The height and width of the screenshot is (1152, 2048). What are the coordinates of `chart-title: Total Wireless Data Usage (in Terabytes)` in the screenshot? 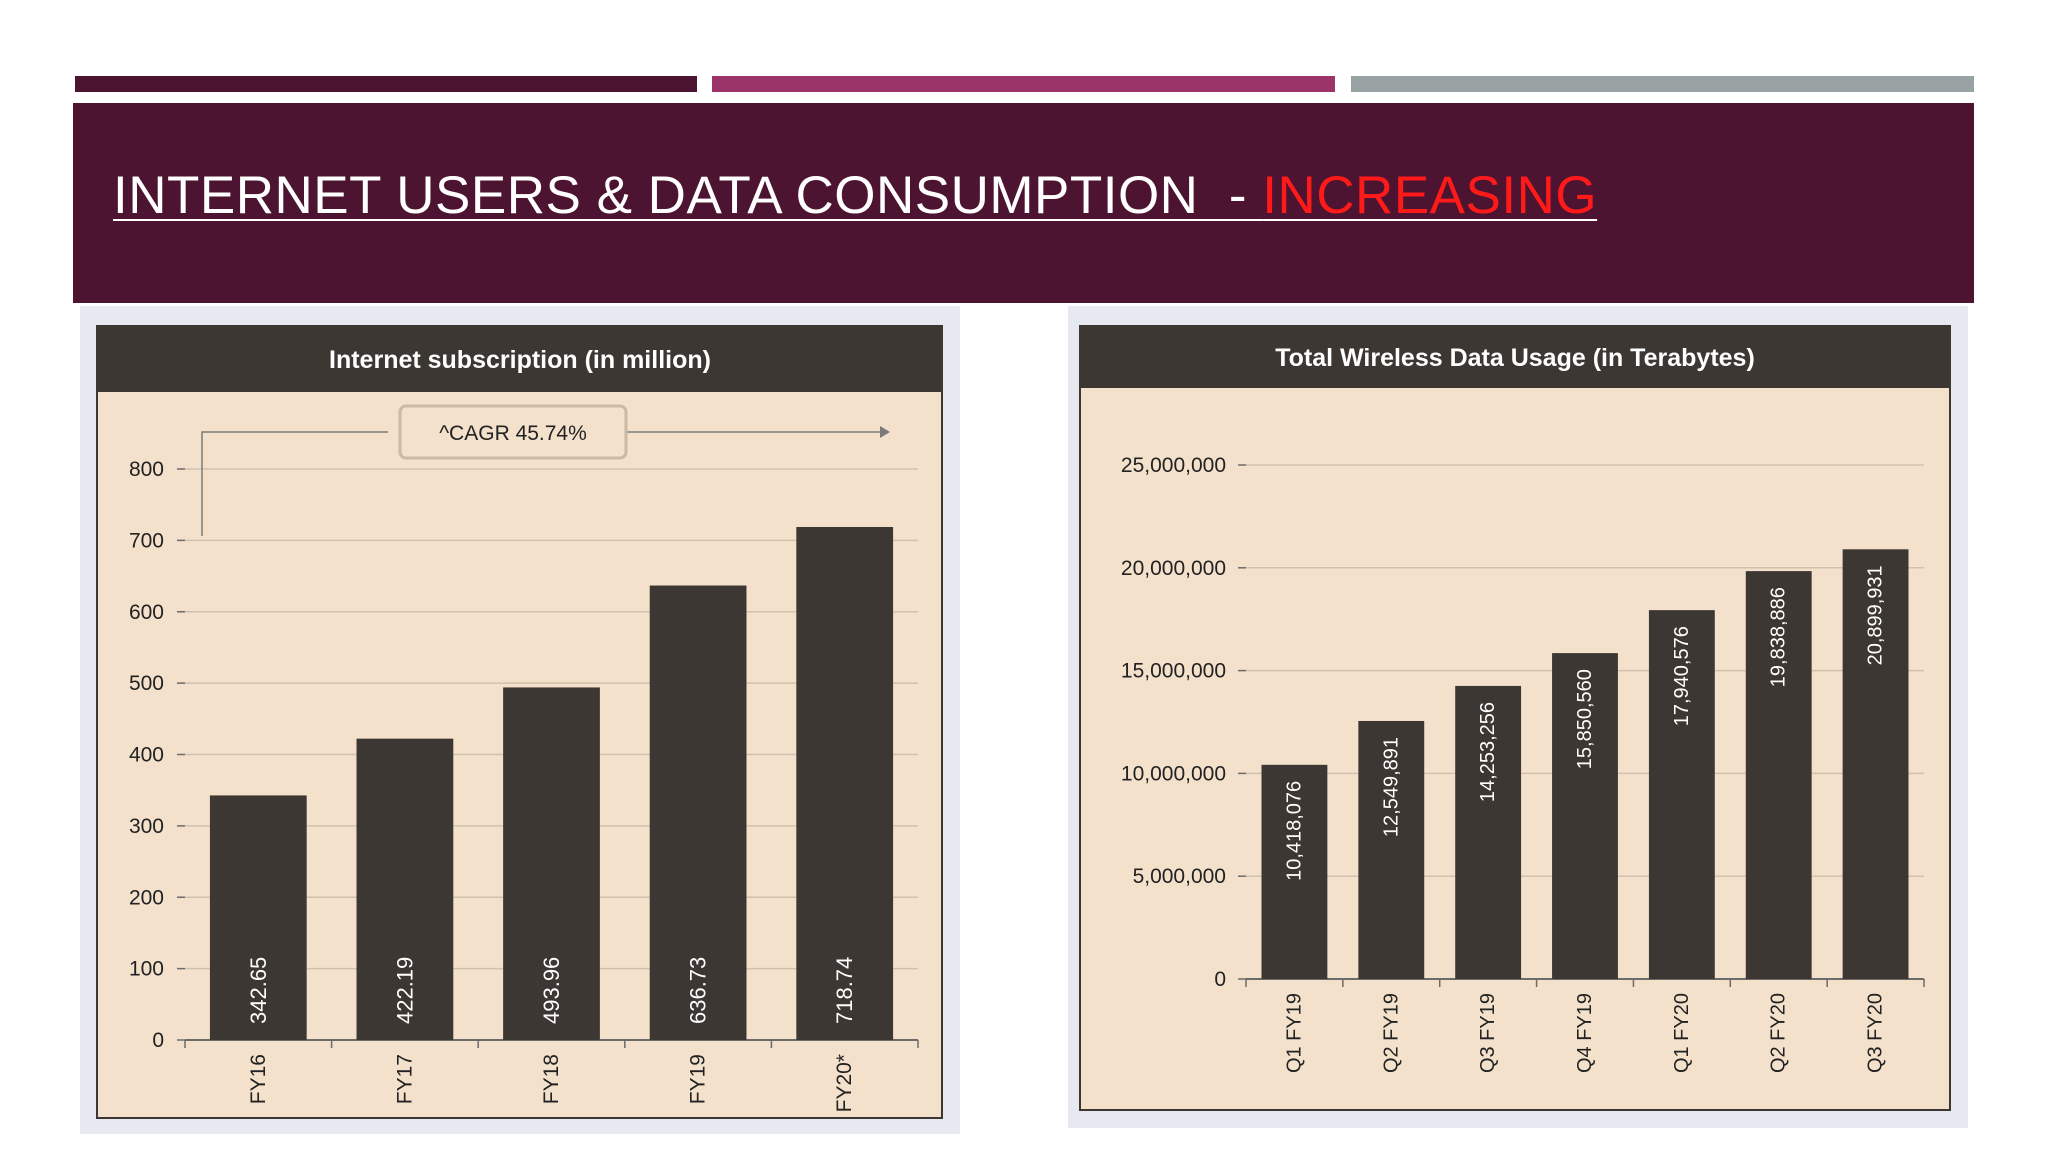 It's located at (1515, 358).